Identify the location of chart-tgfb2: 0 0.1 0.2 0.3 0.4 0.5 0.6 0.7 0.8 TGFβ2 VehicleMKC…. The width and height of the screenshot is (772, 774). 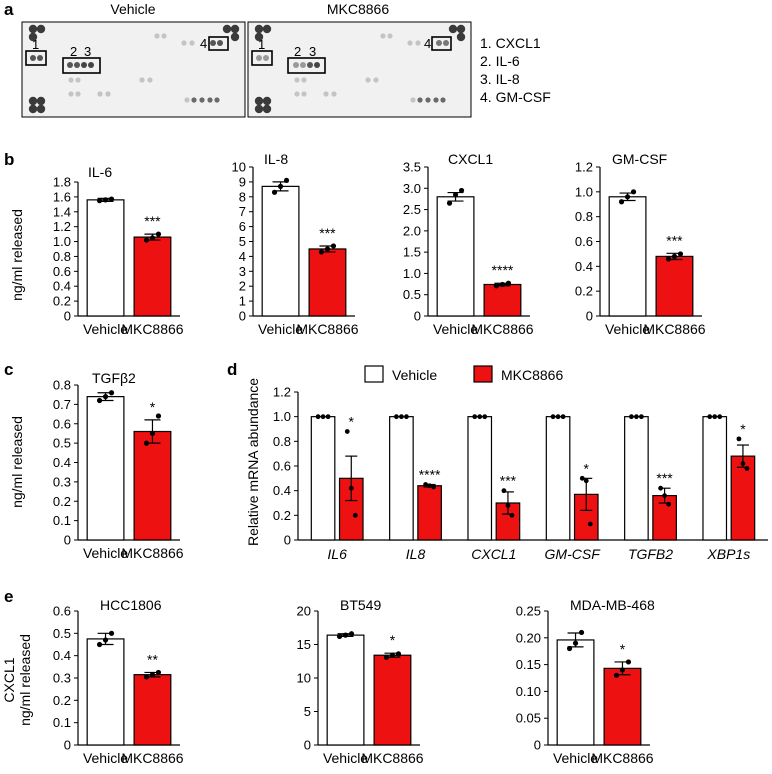
(118, 465).